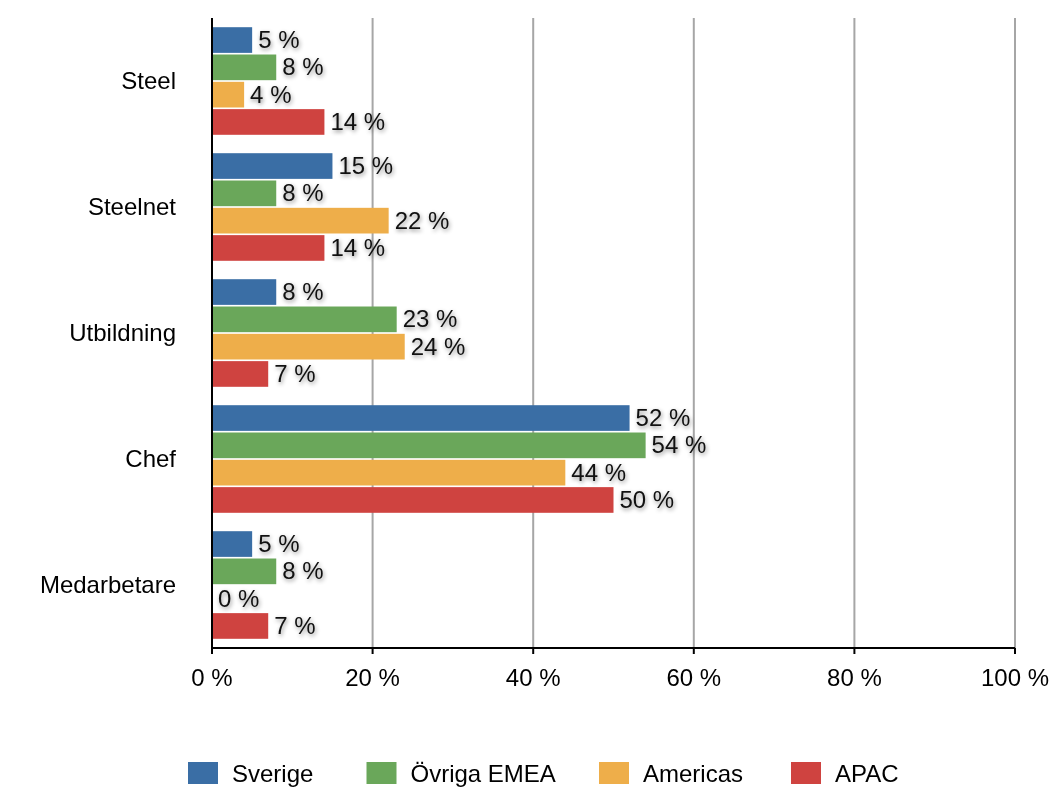 This screenshot has height=787, width=1054. I want to click on x-tick-label: 40 %, so click(533, 677).